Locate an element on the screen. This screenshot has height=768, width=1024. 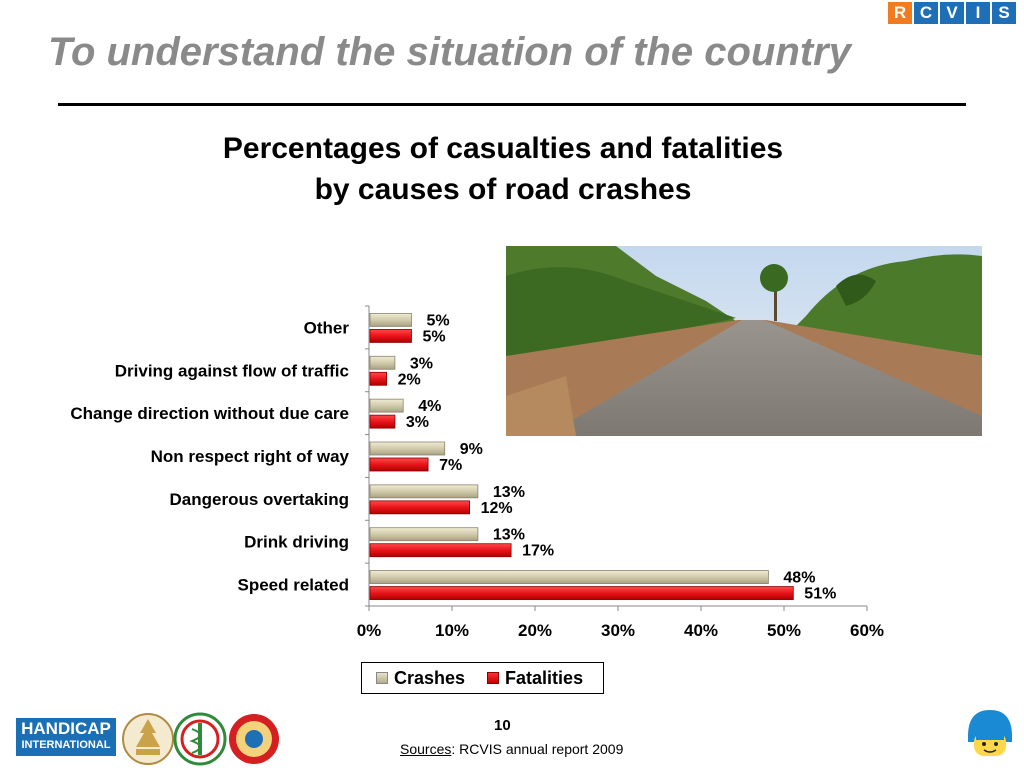
legend-label-crashes: Crashes is located at coordinates (430, 677).